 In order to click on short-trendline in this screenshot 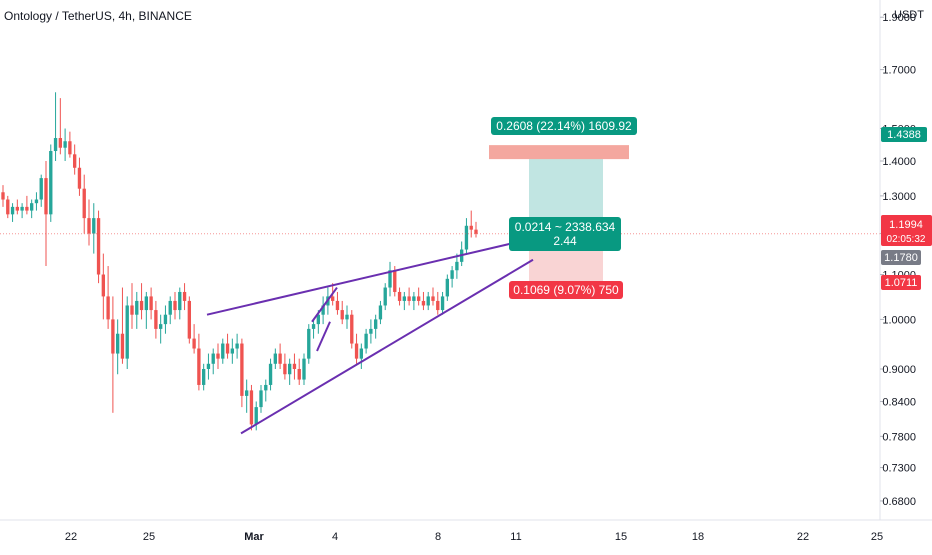, I will do `click(324, 304)`.